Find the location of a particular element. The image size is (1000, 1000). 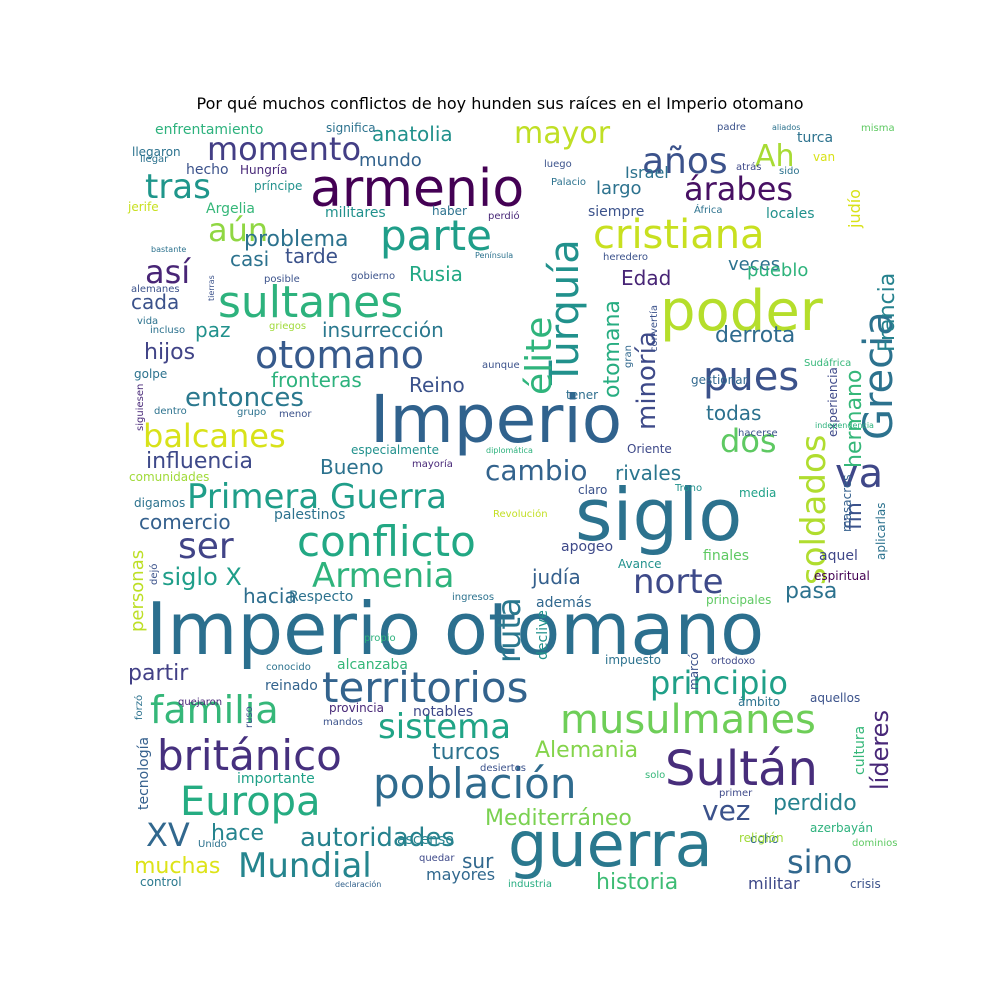

word-gobierno: gobierno is located at coordinates (373, 276).